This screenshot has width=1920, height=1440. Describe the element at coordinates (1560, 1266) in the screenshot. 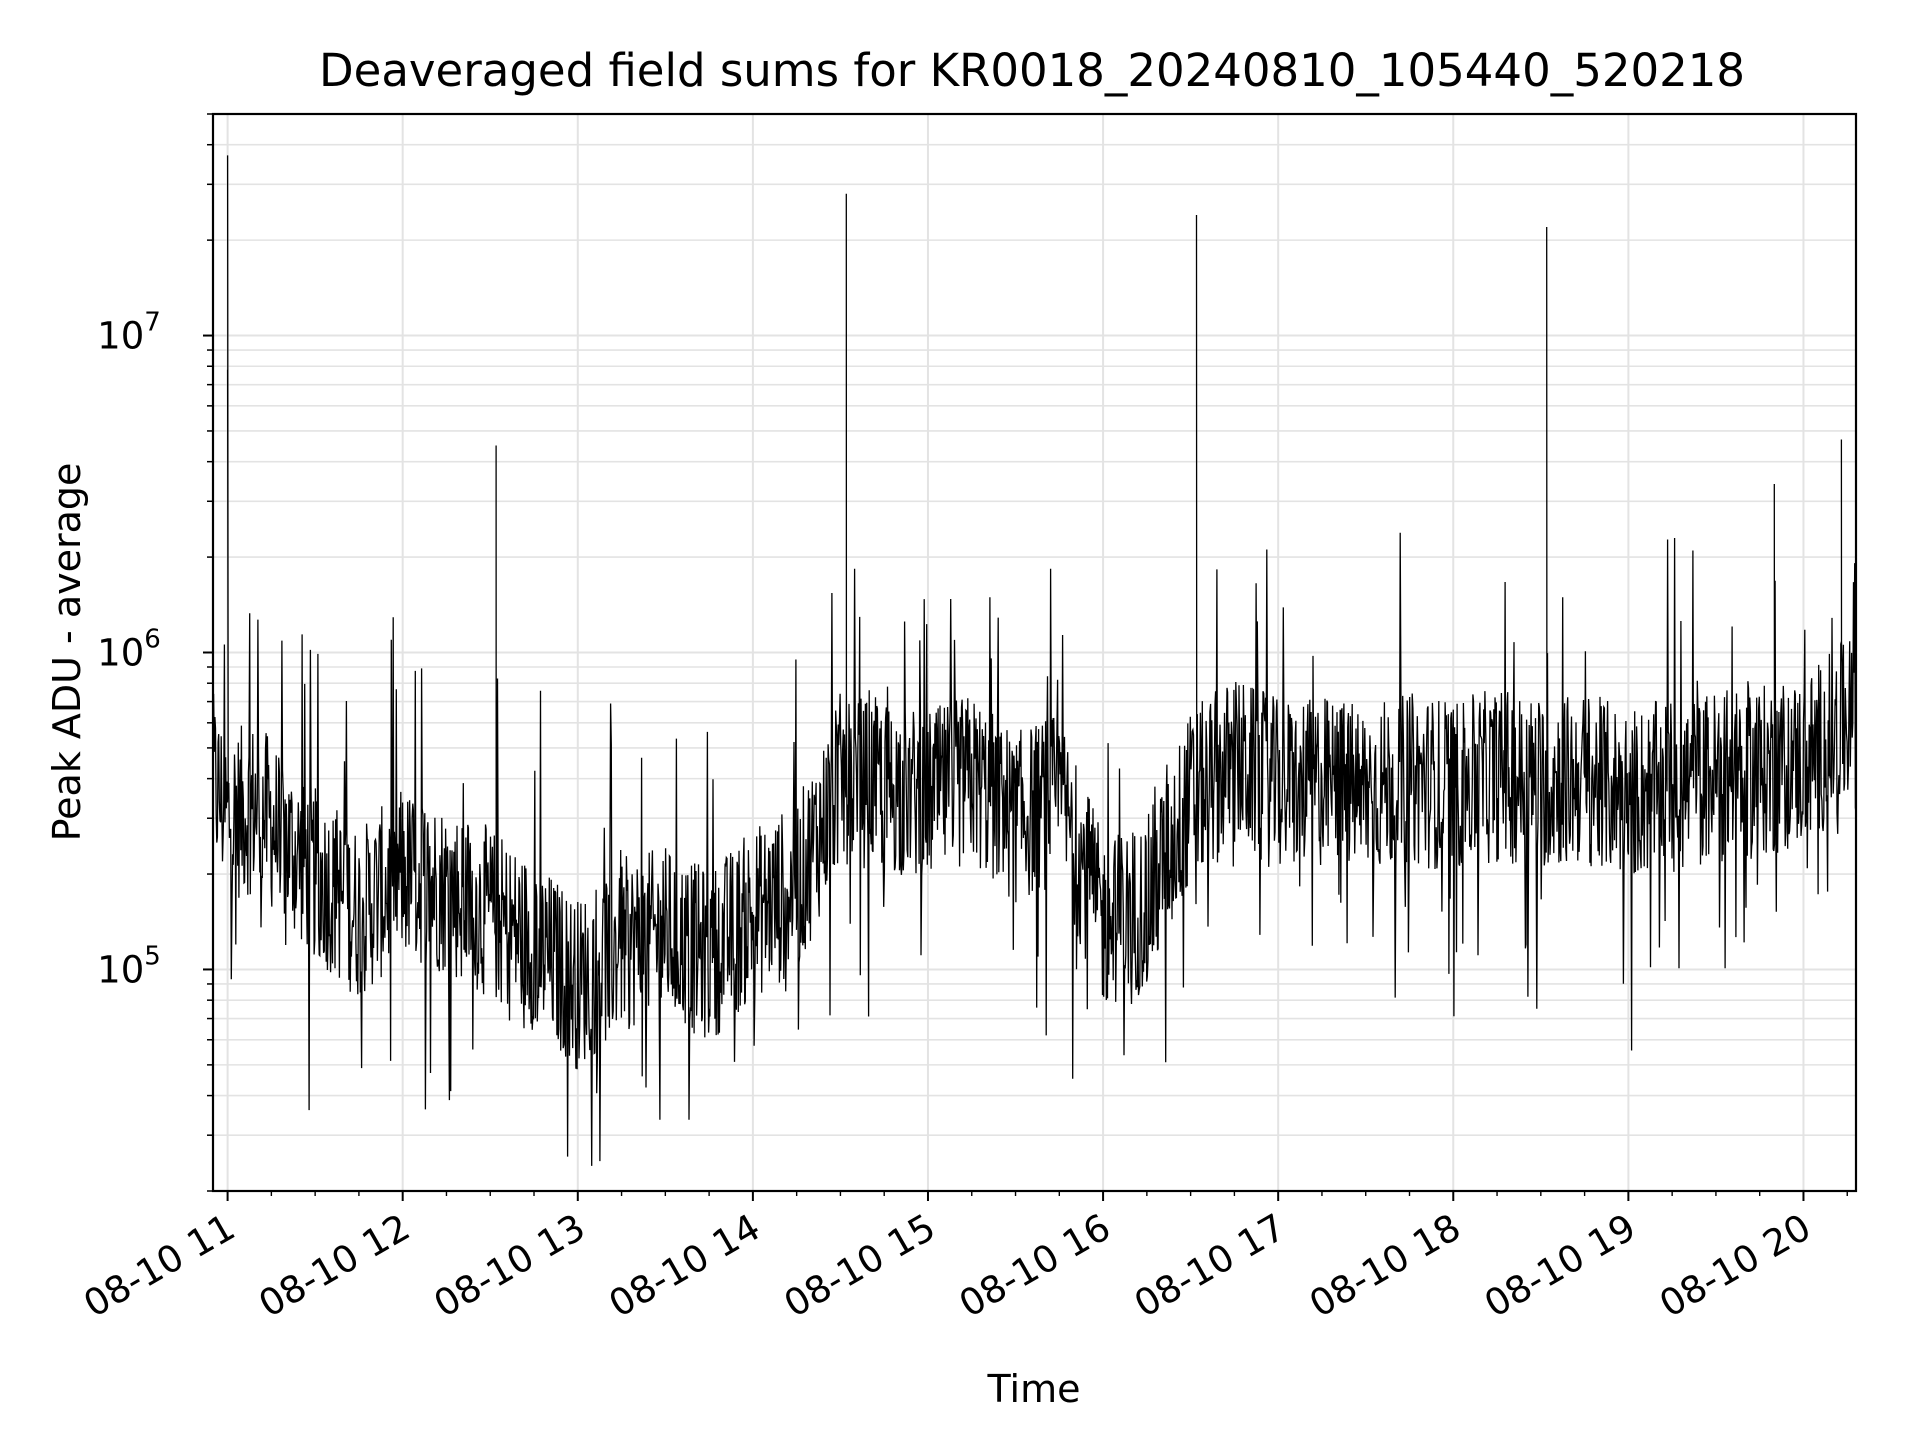

I see `x-tick-label: 08-10 19` at that location.